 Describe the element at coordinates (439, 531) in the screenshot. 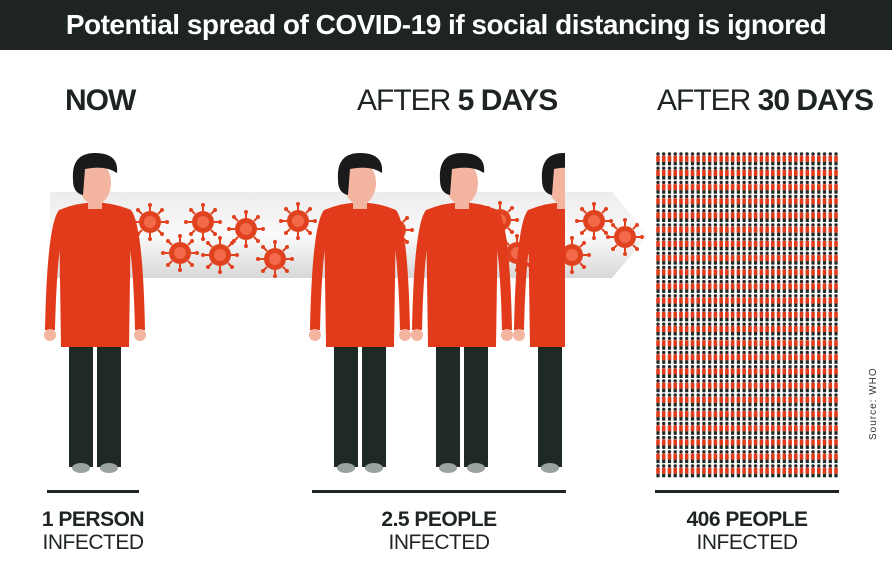

I see `count-5-days: 2.5 PEOPLE INFECTED` at that location.